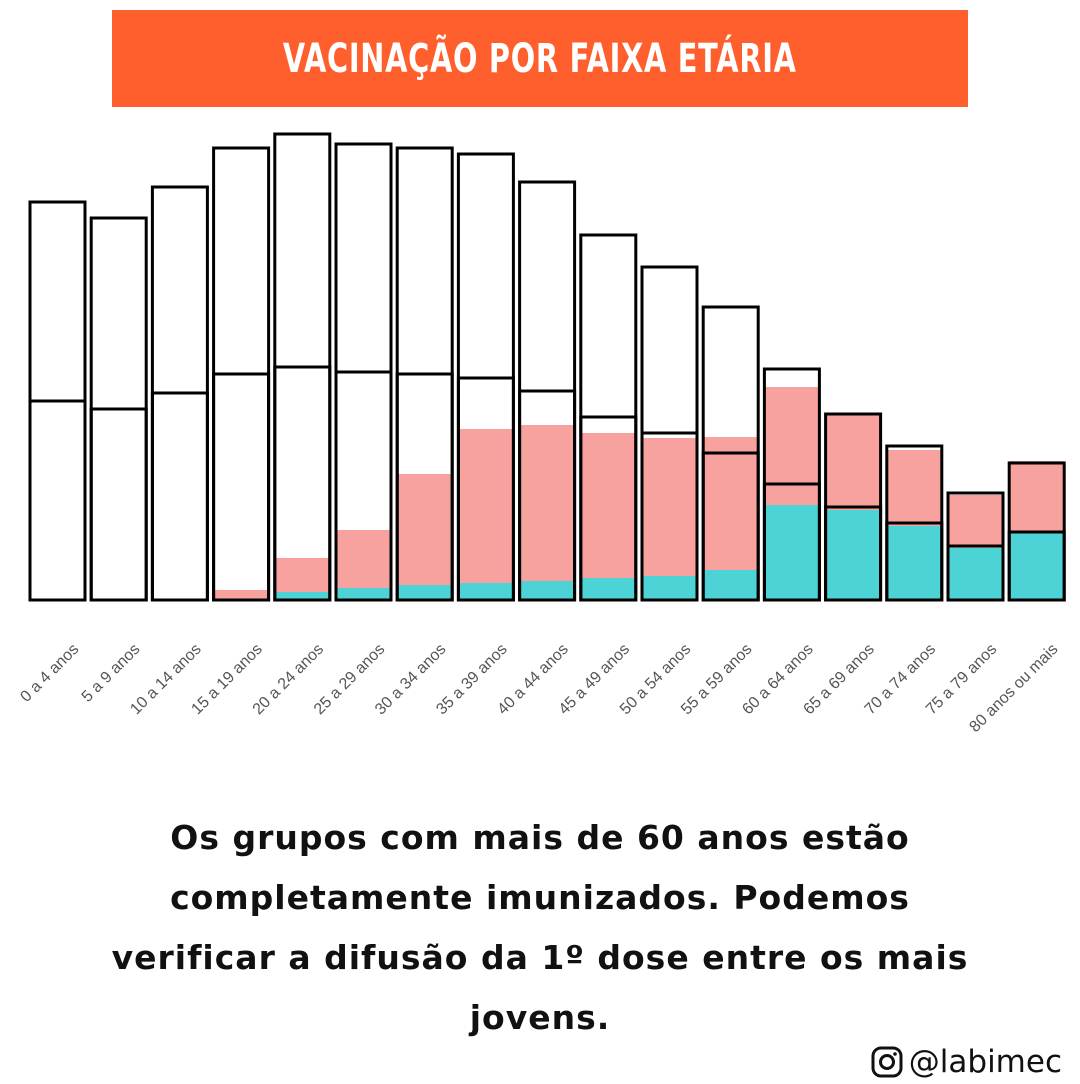  Describe the element at coordinates (792, 552) in the screenshot. I see `bar-60-a-64-anos-fully-vaccinated` at that location.